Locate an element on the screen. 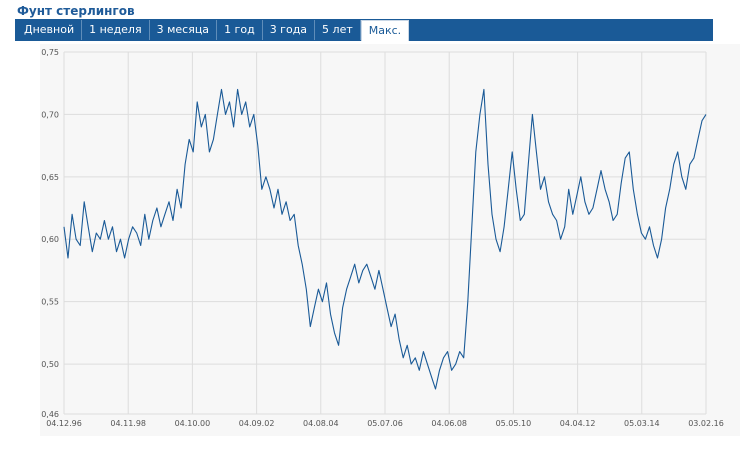 Image resolution: width=753 pixels, height=452 pixels. x-tick-label: 05.05.10 is located at coordinates (514, 423).